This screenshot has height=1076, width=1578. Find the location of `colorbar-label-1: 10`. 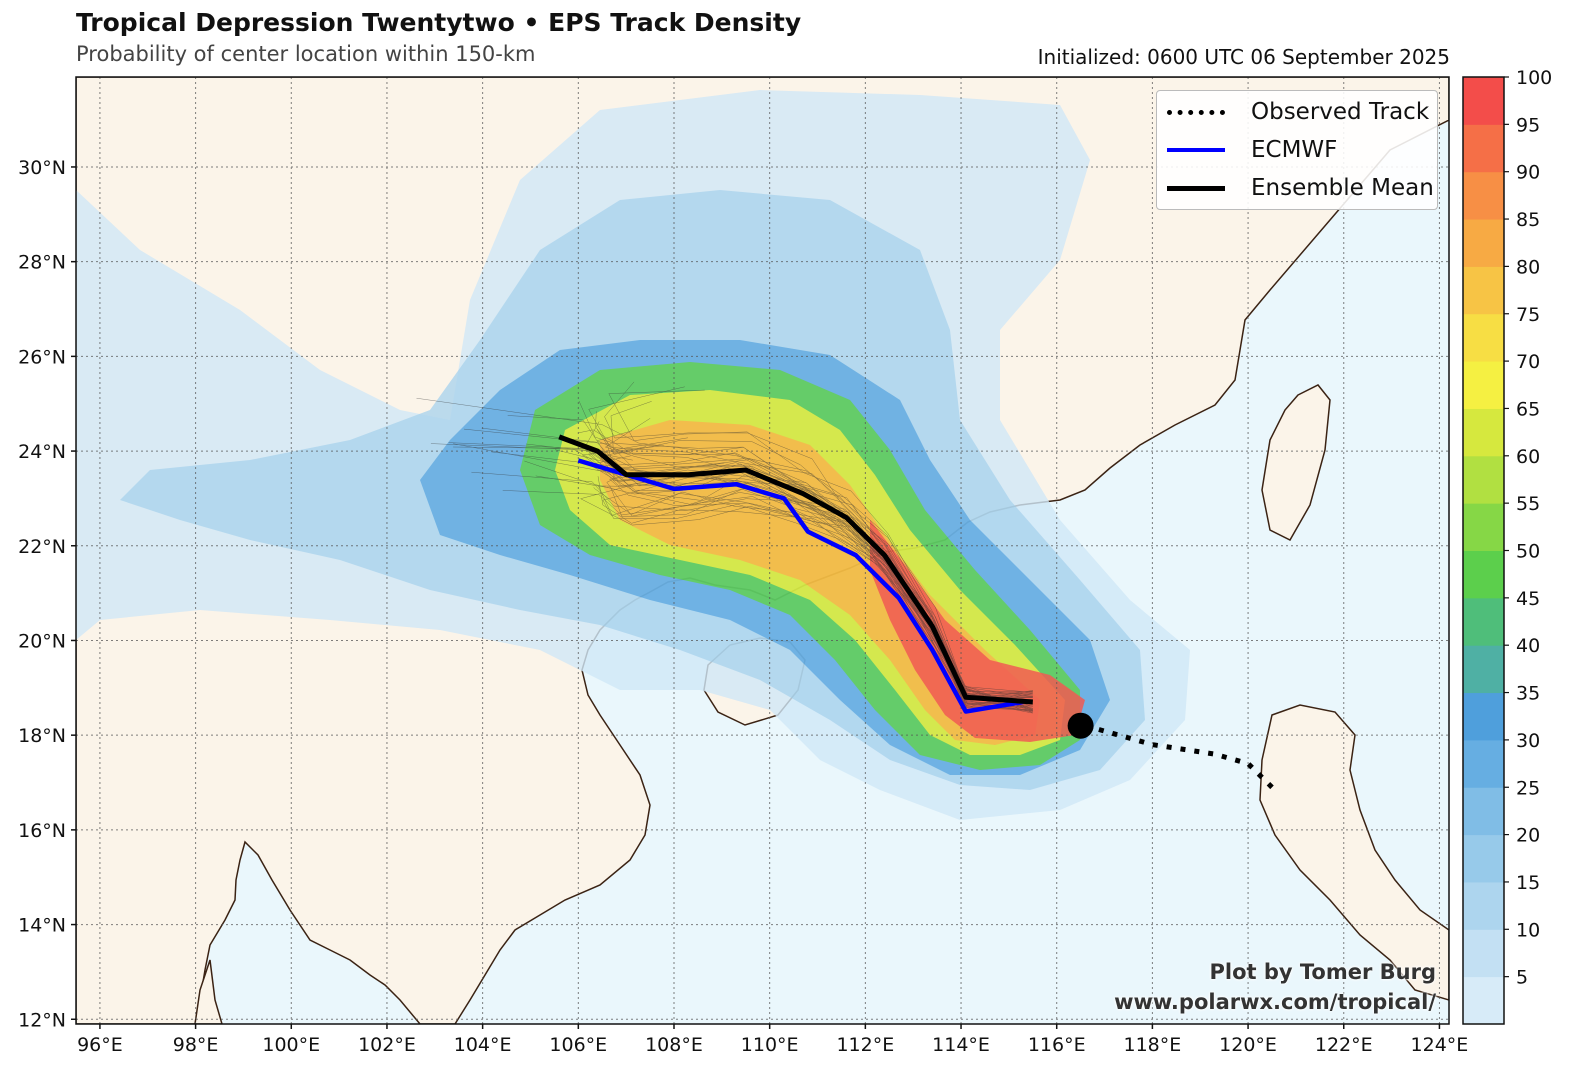

colorbar-label-1: 10 is located at coordinates (1528, 930).